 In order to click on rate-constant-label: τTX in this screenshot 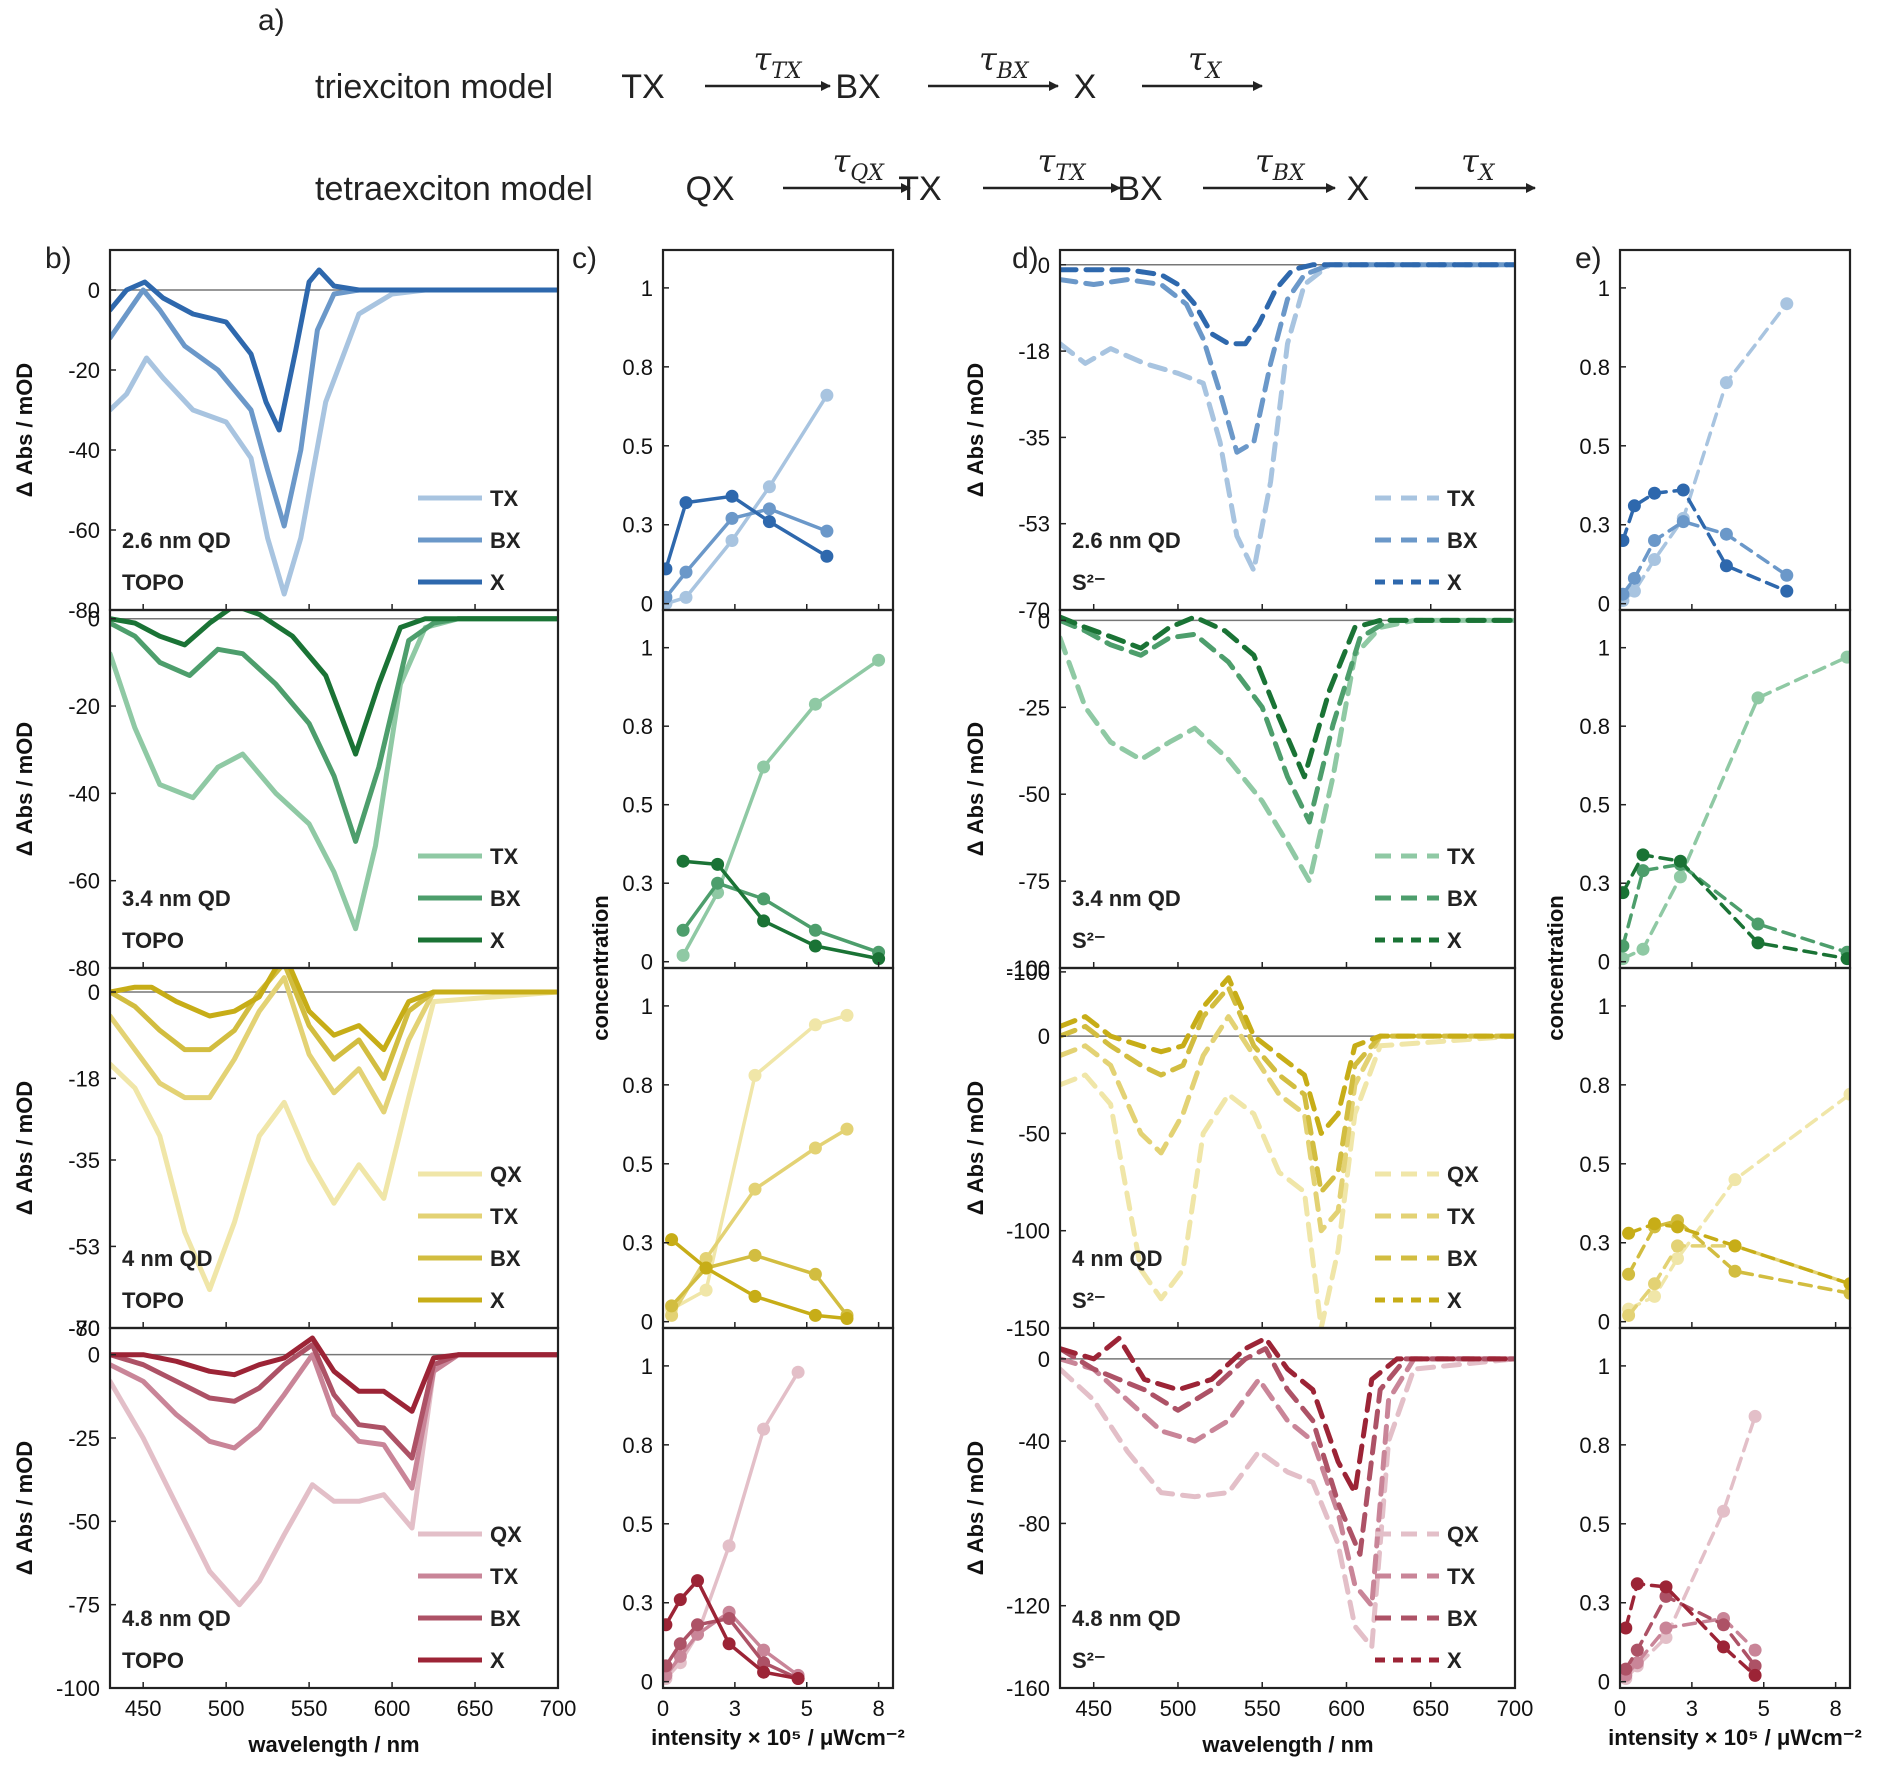, I will do `click(778, 62)`.